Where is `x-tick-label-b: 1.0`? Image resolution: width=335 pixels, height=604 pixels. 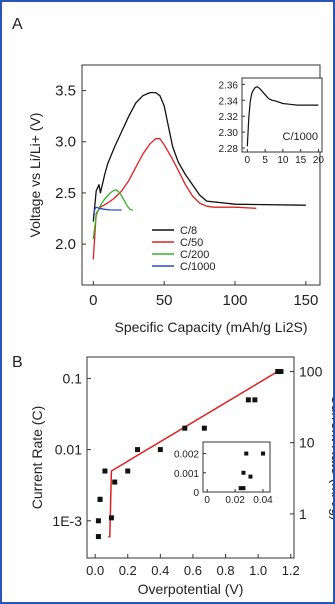
x-tick-label-b: 1.0 is located at coordinates (258, 570).